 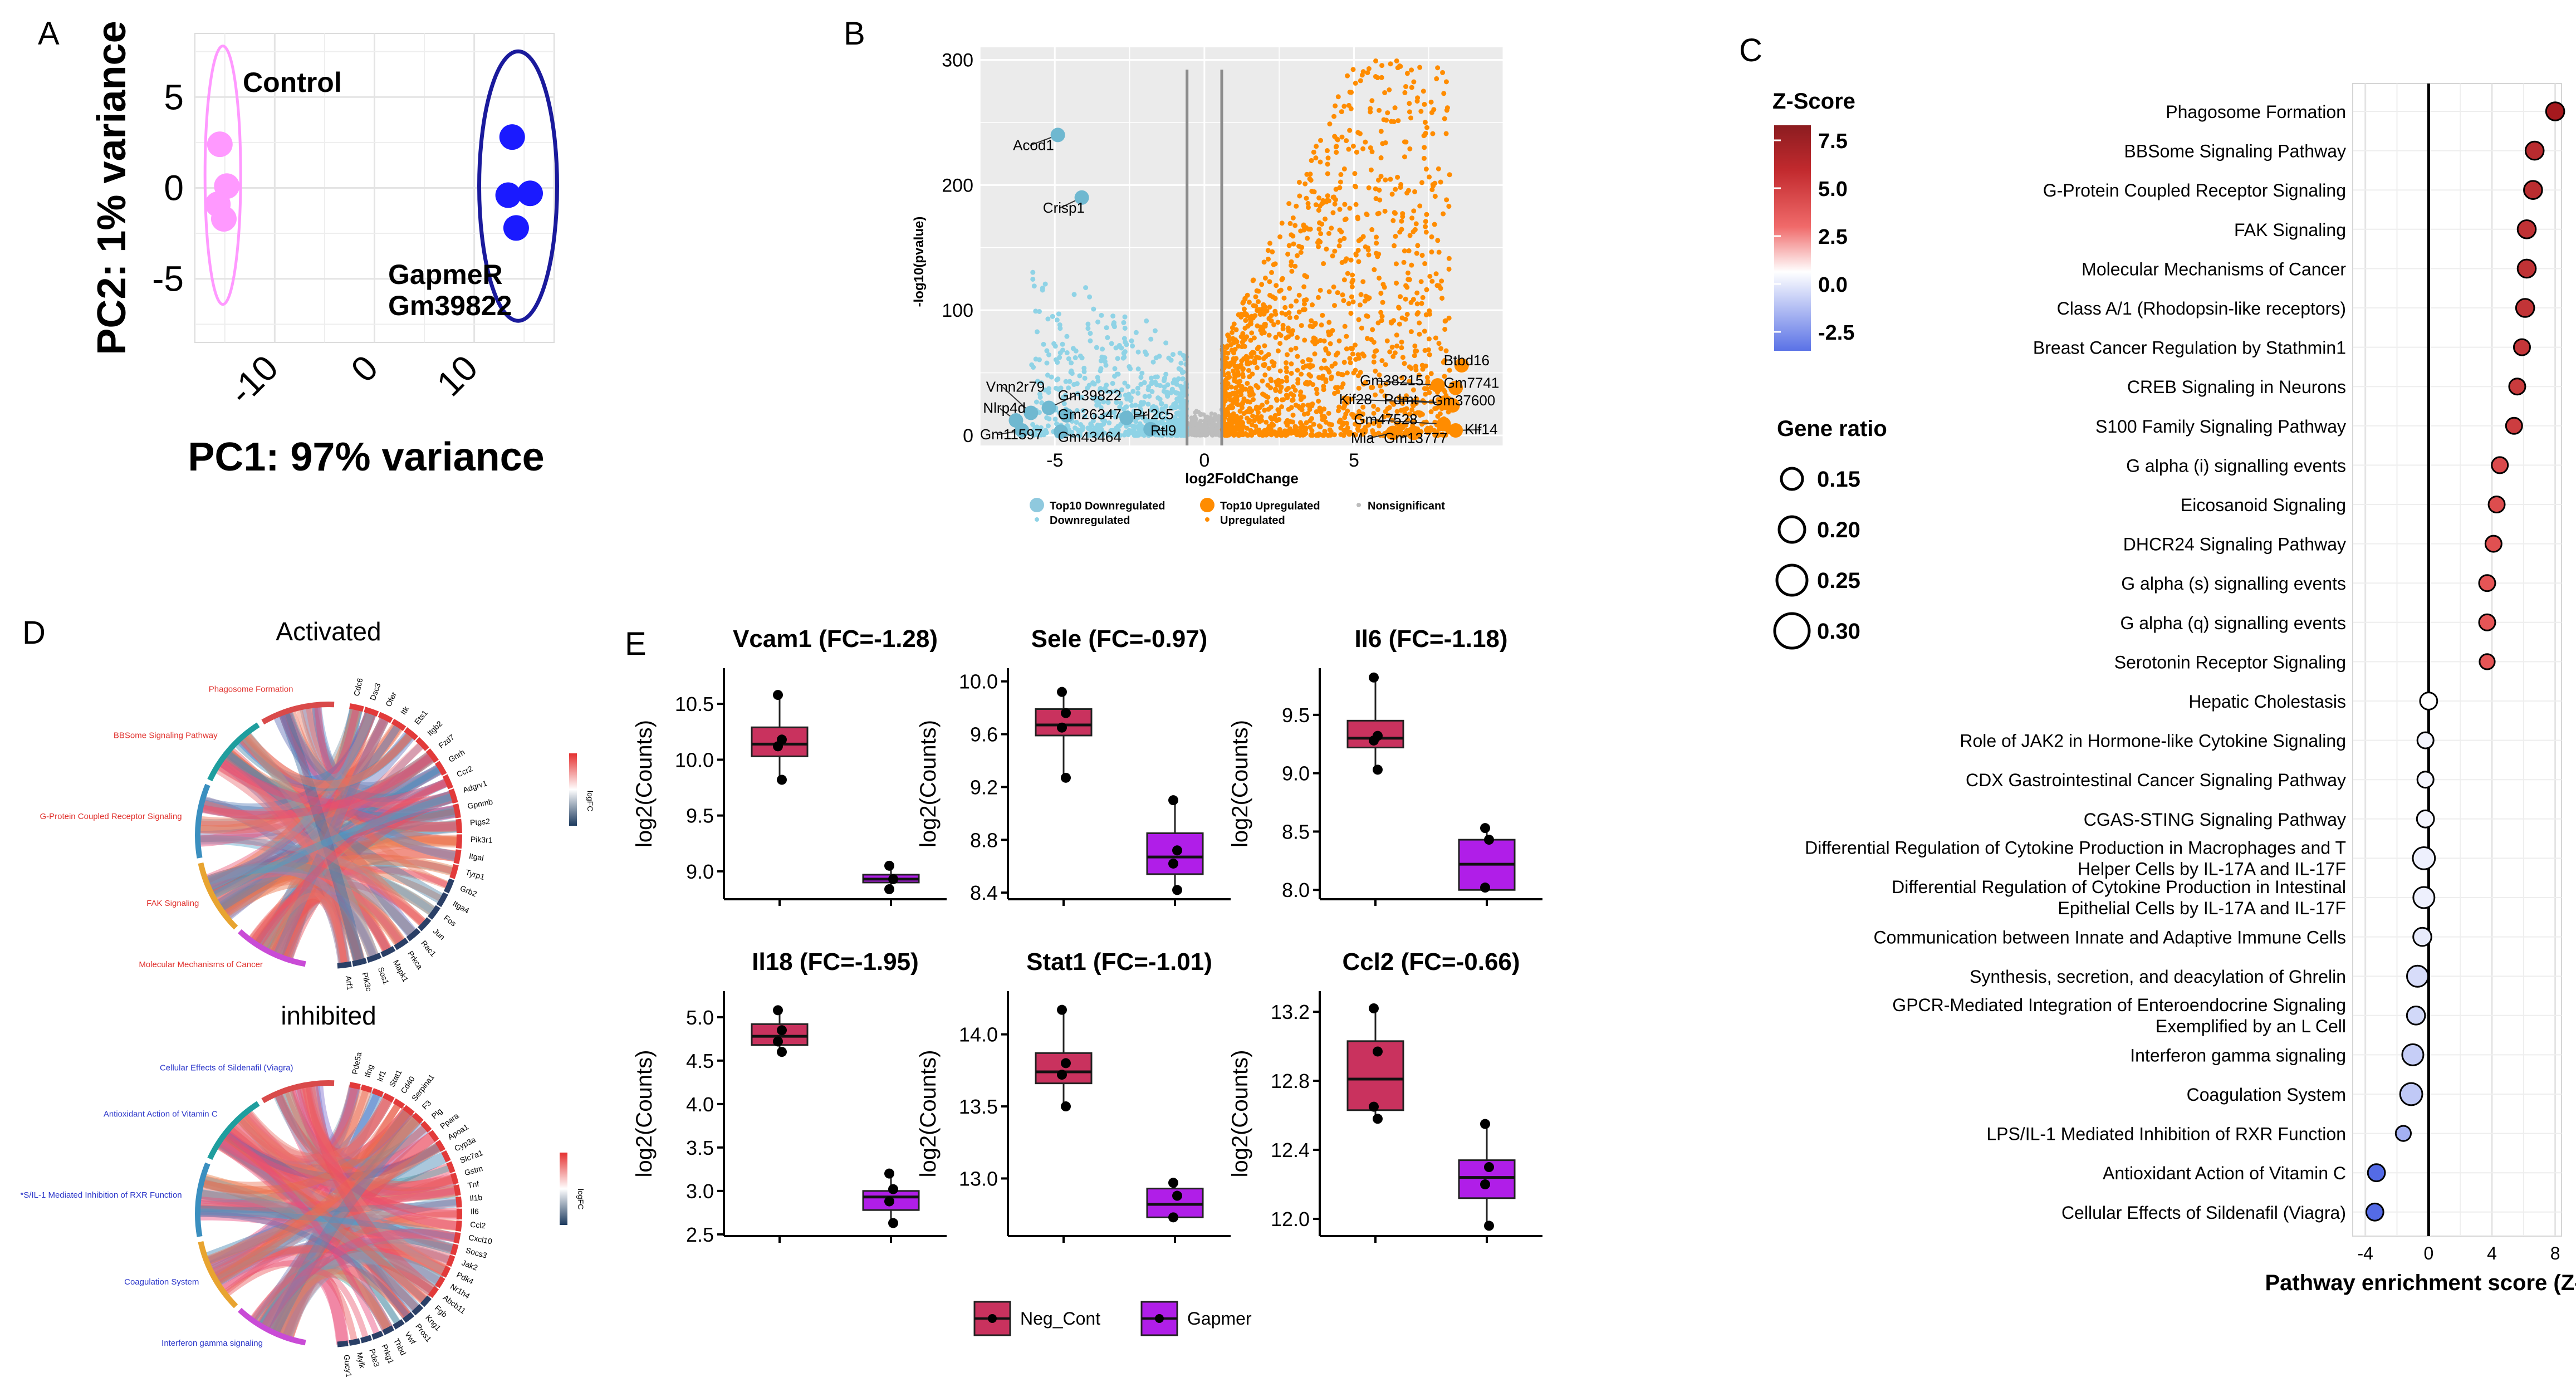 I want to click on boxplot-ytick-label: 13.5, so click(x=978, y=1106).